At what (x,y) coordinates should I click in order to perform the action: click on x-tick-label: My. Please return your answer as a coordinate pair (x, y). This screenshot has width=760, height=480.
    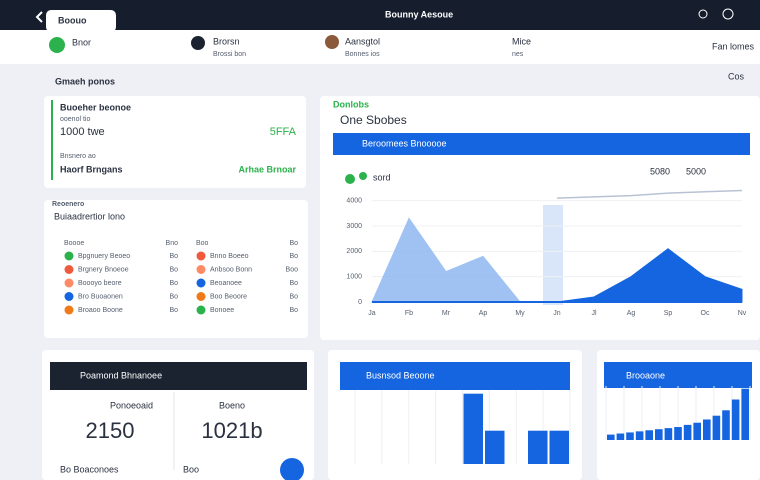
    Looking at the image, I should click on (520, 313).